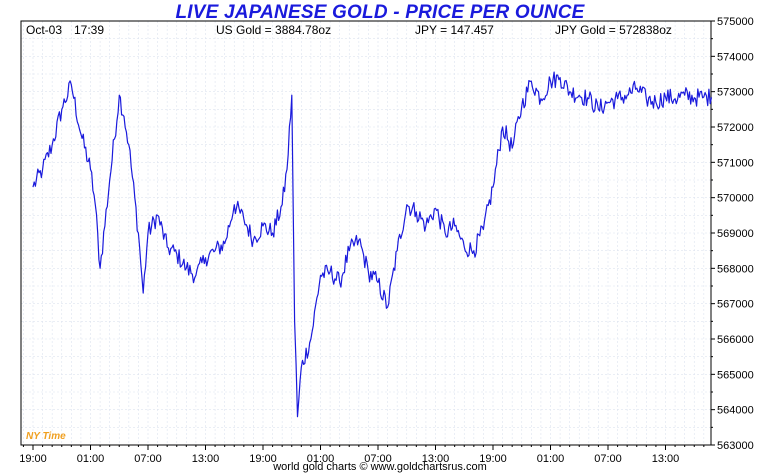  Describe the element at coordinates (735, 93) in the screenshot. I see `y-tick-label: 573000` at that location.